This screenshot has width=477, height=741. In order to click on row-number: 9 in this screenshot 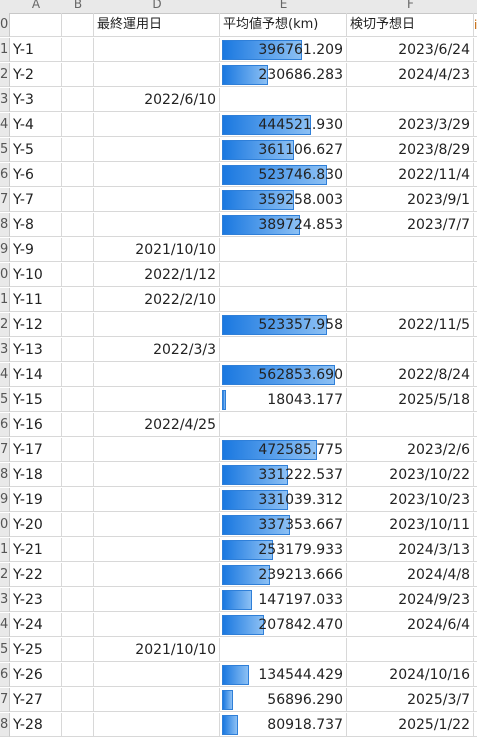, I will do `click(5, 500)`.